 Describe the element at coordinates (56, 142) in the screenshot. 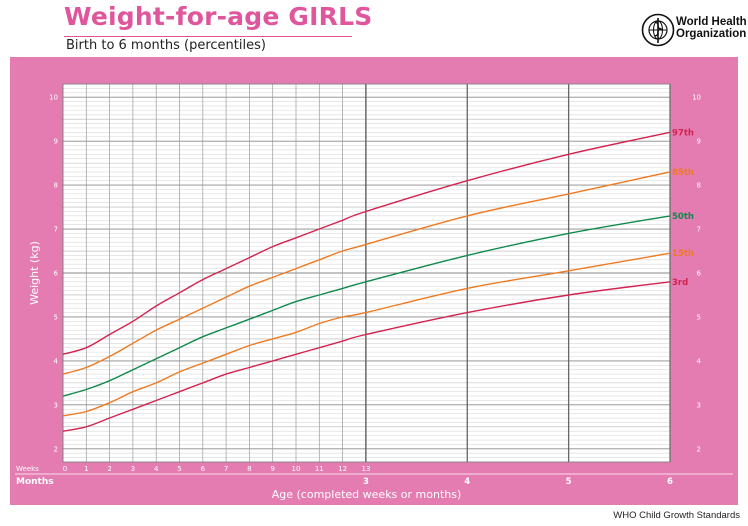

I see `y-tick-label: 9` at that location.